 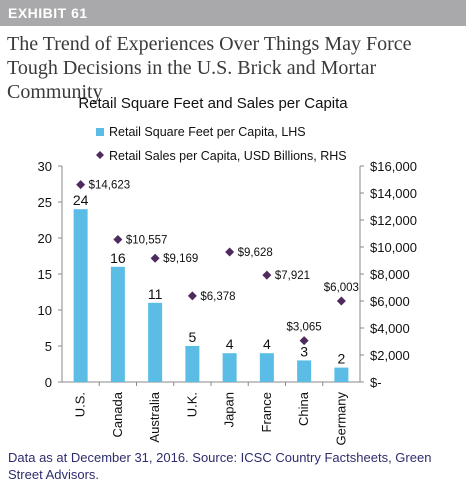 I want to click on y-right-tick-label: $10,000, so click(x=393, y=247).